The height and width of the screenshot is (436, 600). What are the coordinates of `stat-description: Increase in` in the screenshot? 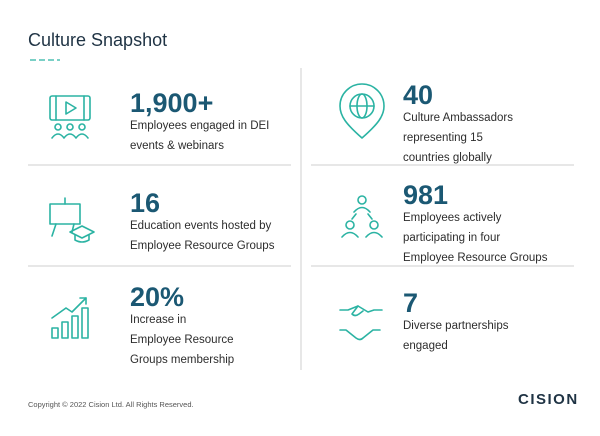 It's located at (158, 320).